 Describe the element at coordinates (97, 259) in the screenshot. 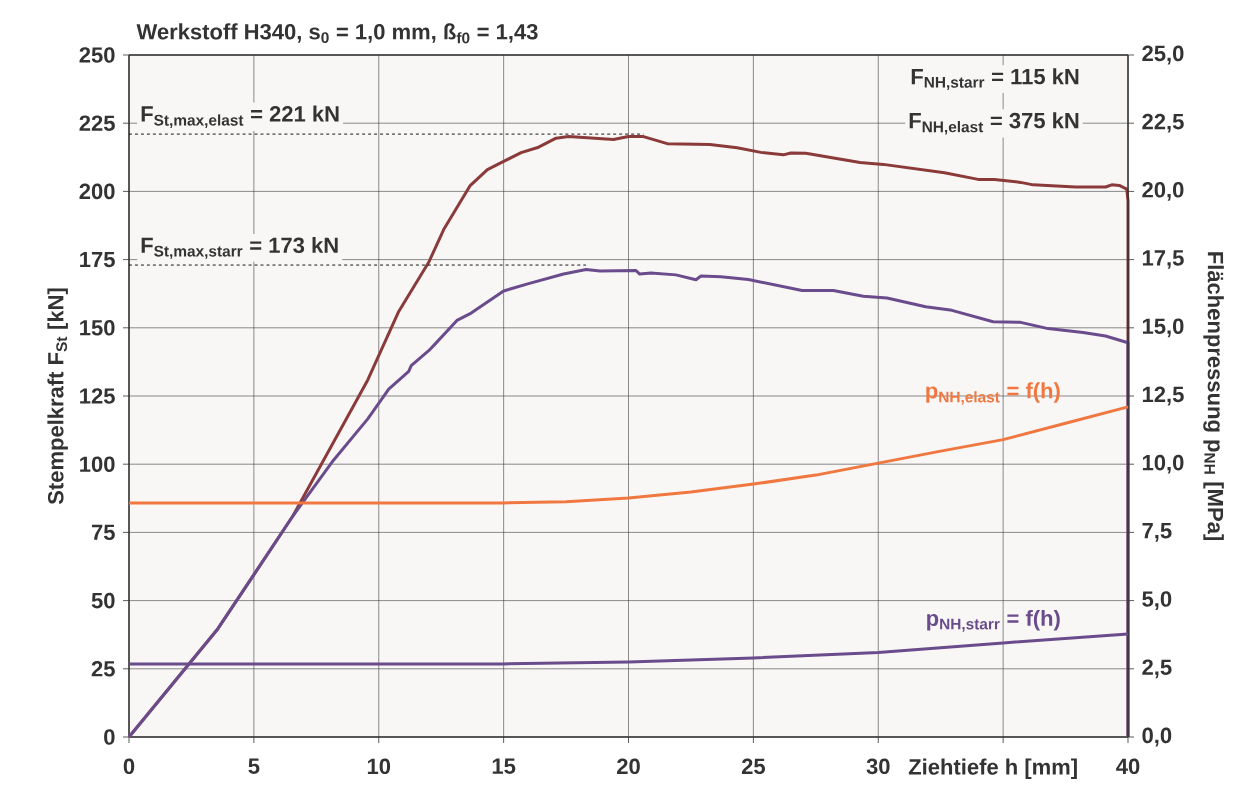

I see `y-tick-label: 175` at that location.